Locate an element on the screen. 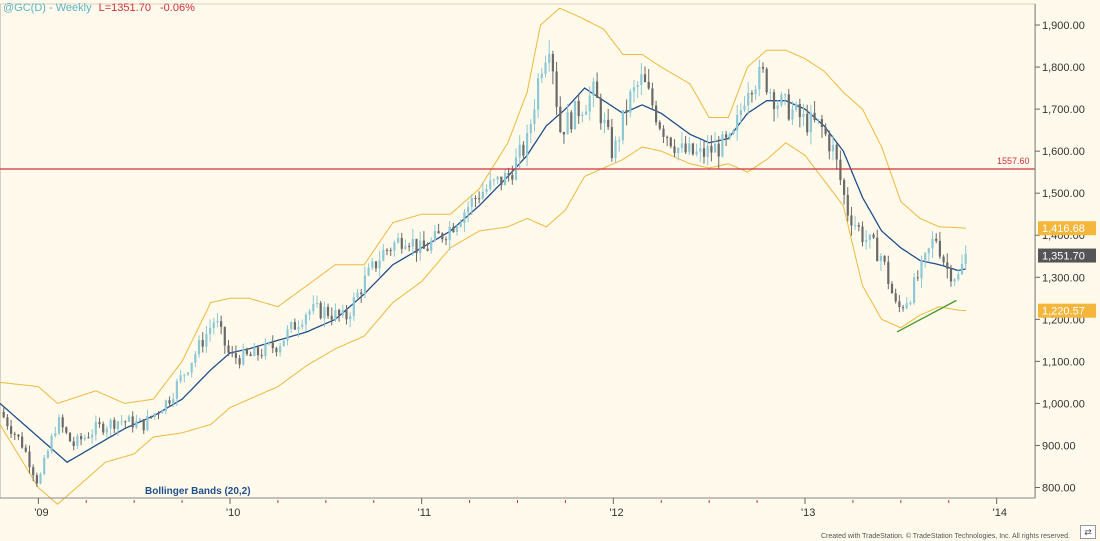 The height and width of the screenshot is (541, 1100). last-price: L=1351.70 is located at coordinates (124, 8).